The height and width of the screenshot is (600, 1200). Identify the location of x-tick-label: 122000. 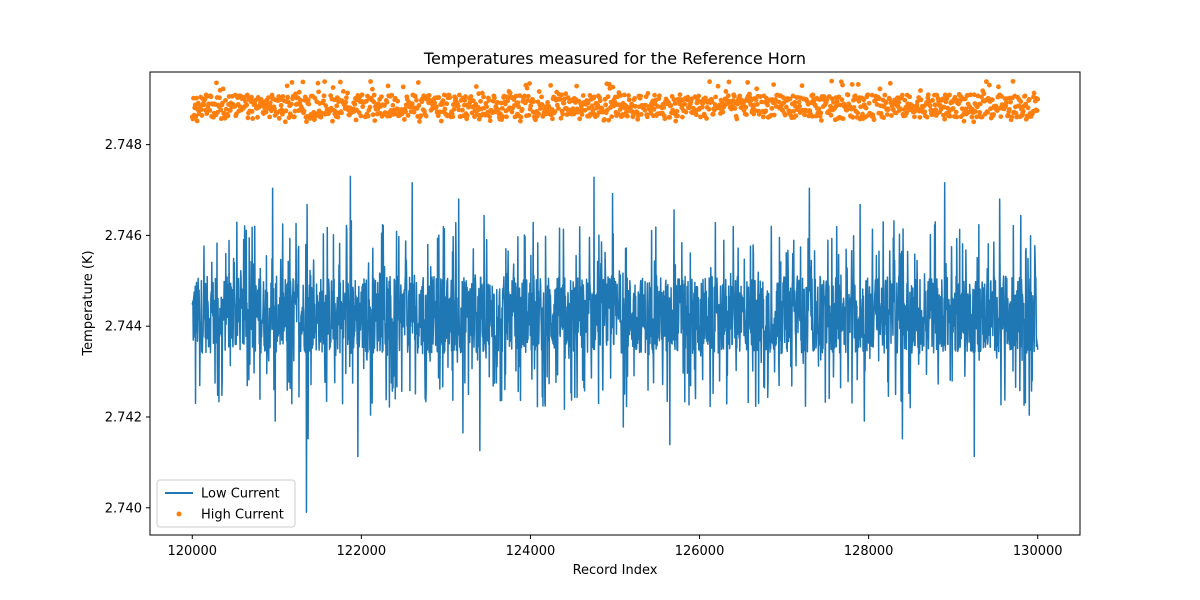
(362, 551).